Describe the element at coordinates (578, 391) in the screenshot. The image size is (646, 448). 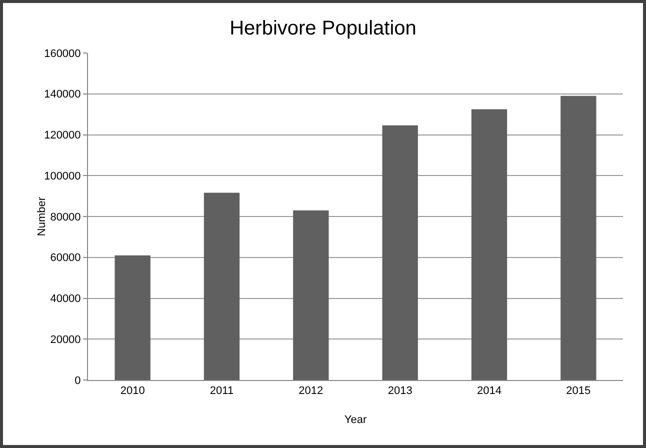
I see `x-tick-label: 2015` at that location.